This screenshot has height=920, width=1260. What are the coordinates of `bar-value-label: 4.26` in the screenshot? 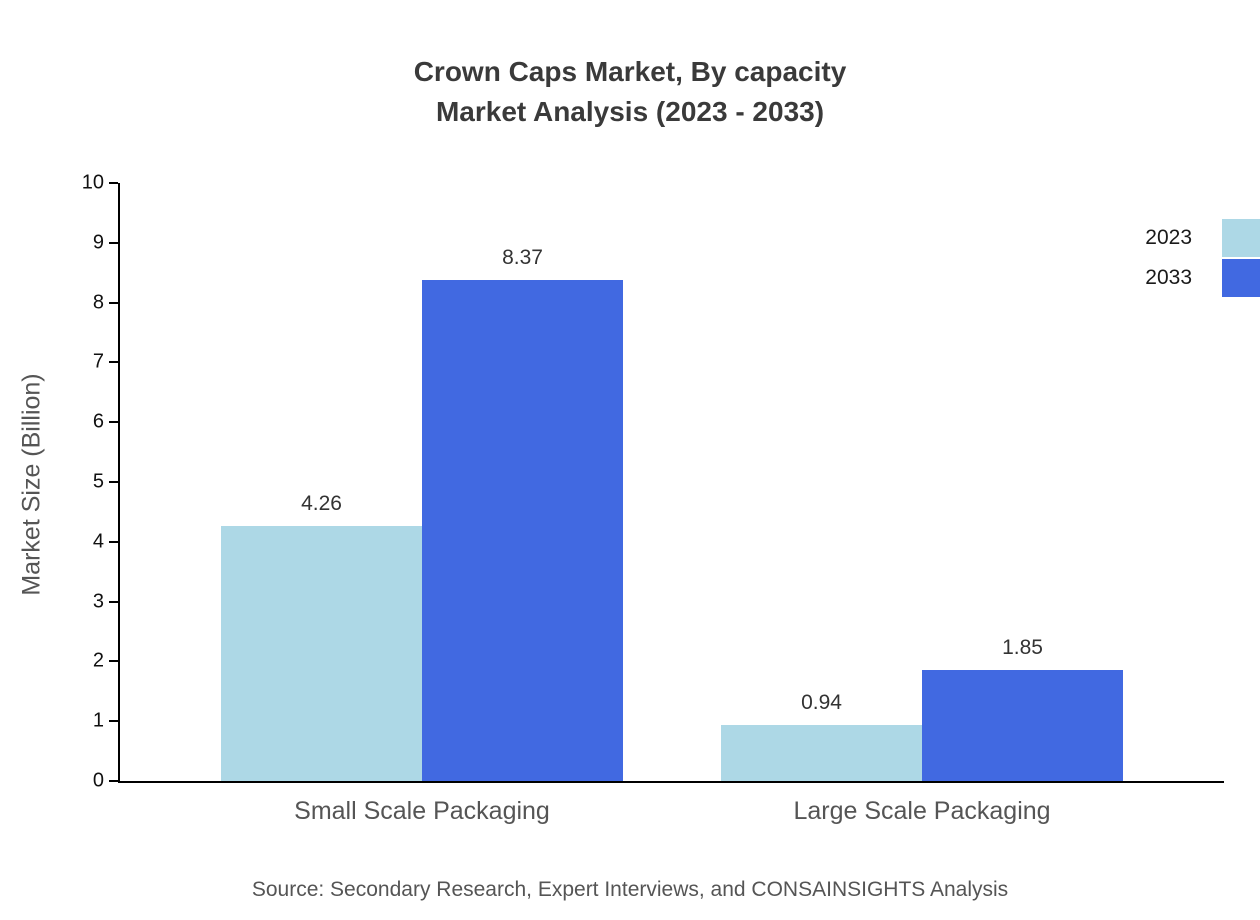 It's located at (321, 504).